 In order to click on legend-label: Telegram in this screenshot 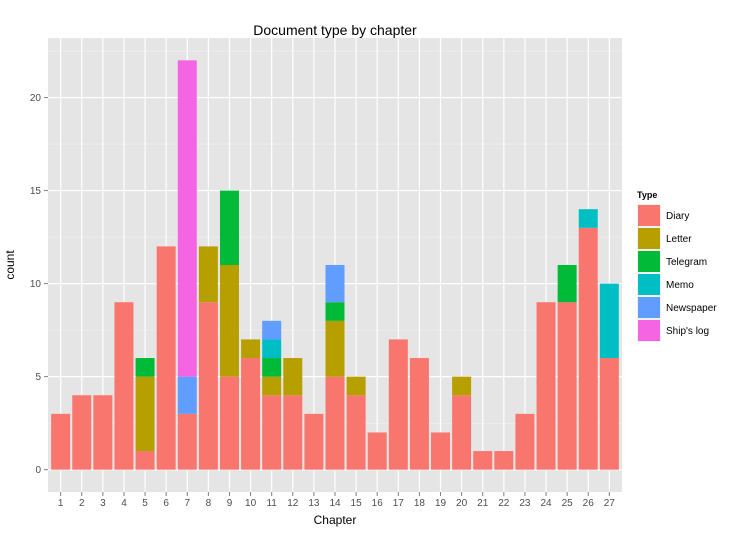, I will do `click(686, 262)`.